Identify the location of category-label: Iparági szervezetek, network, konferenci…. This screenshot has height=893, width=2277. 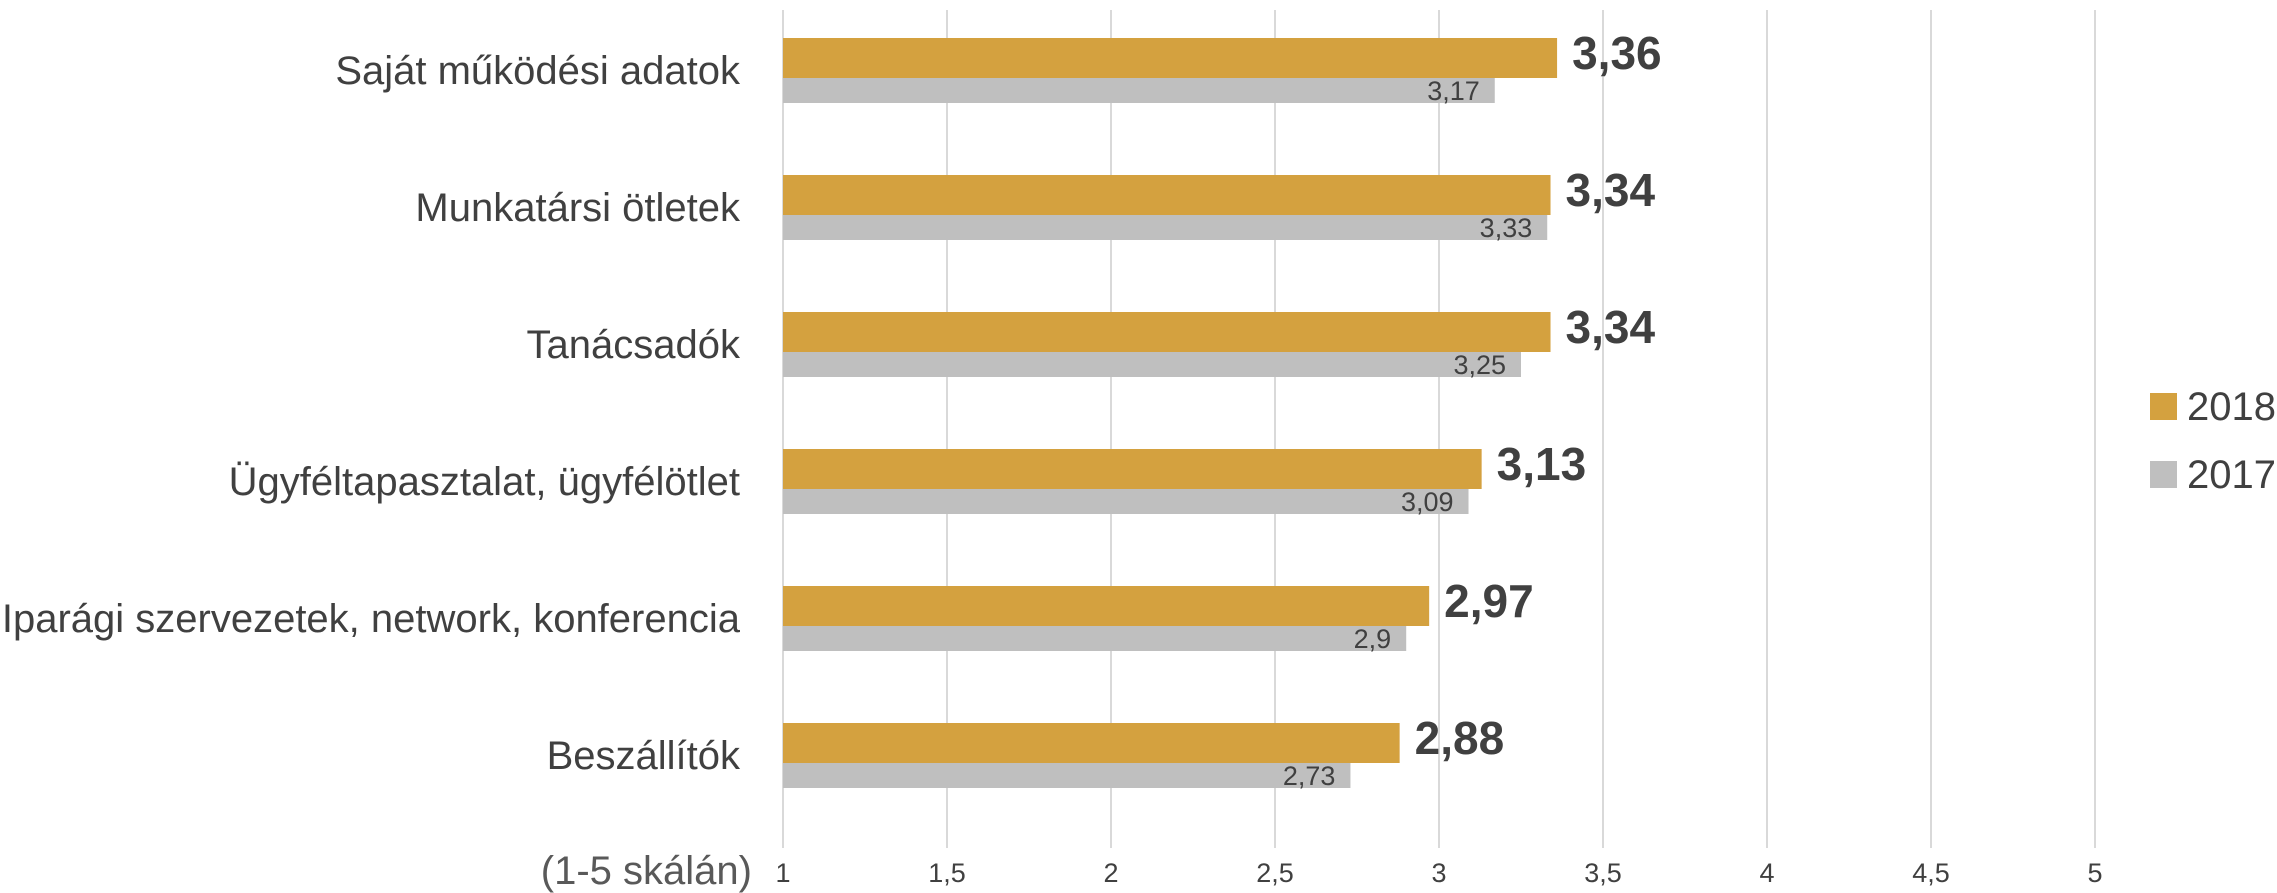
(371, 619).